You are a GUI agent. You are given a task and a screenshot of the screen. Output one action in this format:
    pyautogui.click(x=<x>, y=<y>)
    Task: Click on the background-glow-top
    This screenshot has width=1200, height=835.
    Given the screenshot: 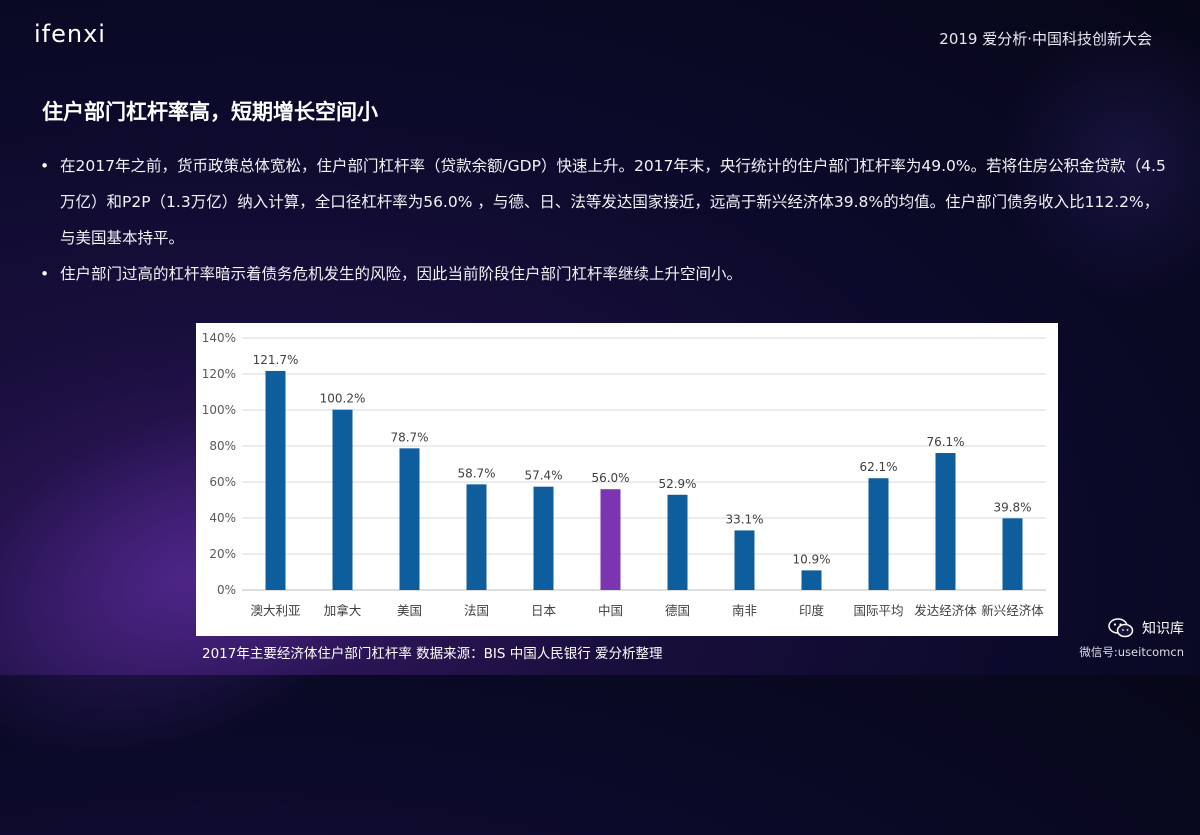 What is the action you would take?
    pyautogui.click(x=1100, y=160)
    